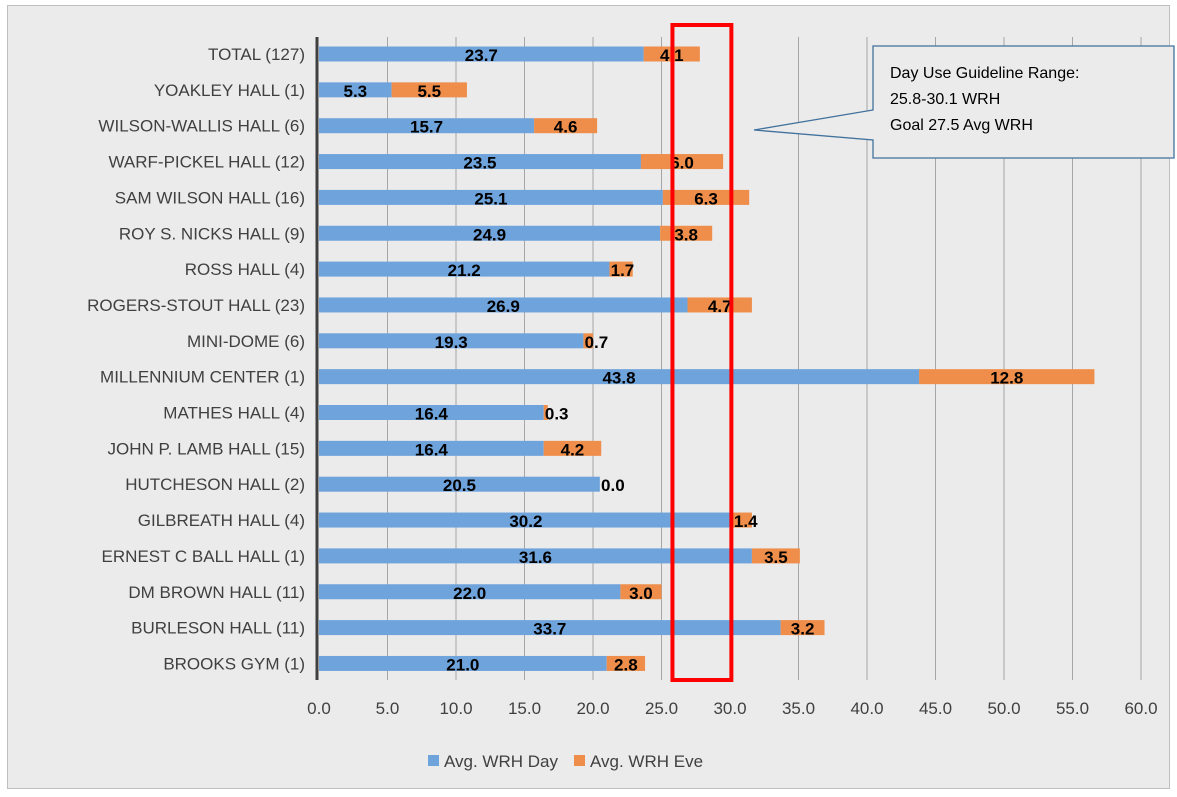 The width and height of the screenshot is (1177, 797). I want to click on data-label-eve: 2.8, so click(626, 664).